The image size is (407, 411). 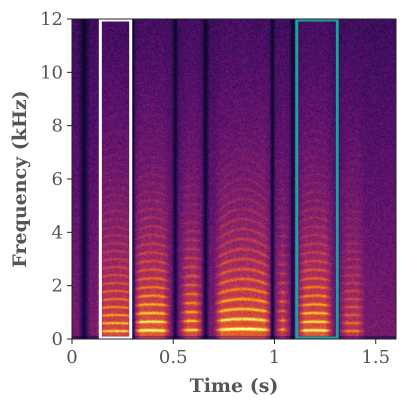 What do you see at coordinates (375, 357) in the screenshot?
I see `x-tick-label: 1.5` at bounding box center [375, 357].